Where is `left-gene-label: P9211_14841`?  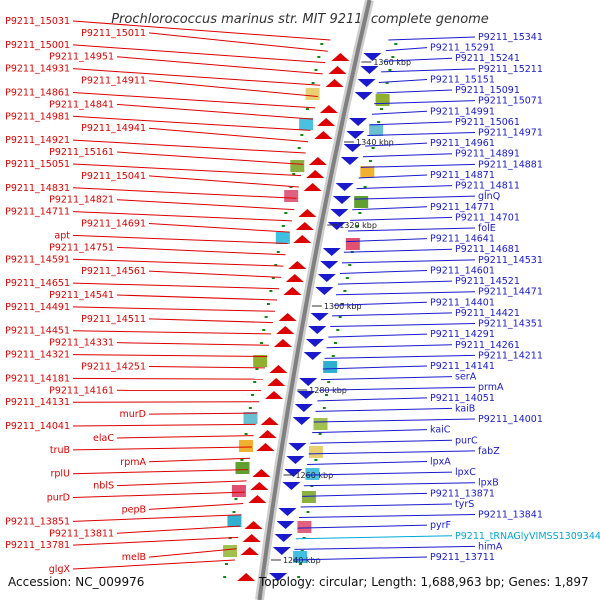 left-gene-label: P9211_14841 is located at coordinates (81, 104).